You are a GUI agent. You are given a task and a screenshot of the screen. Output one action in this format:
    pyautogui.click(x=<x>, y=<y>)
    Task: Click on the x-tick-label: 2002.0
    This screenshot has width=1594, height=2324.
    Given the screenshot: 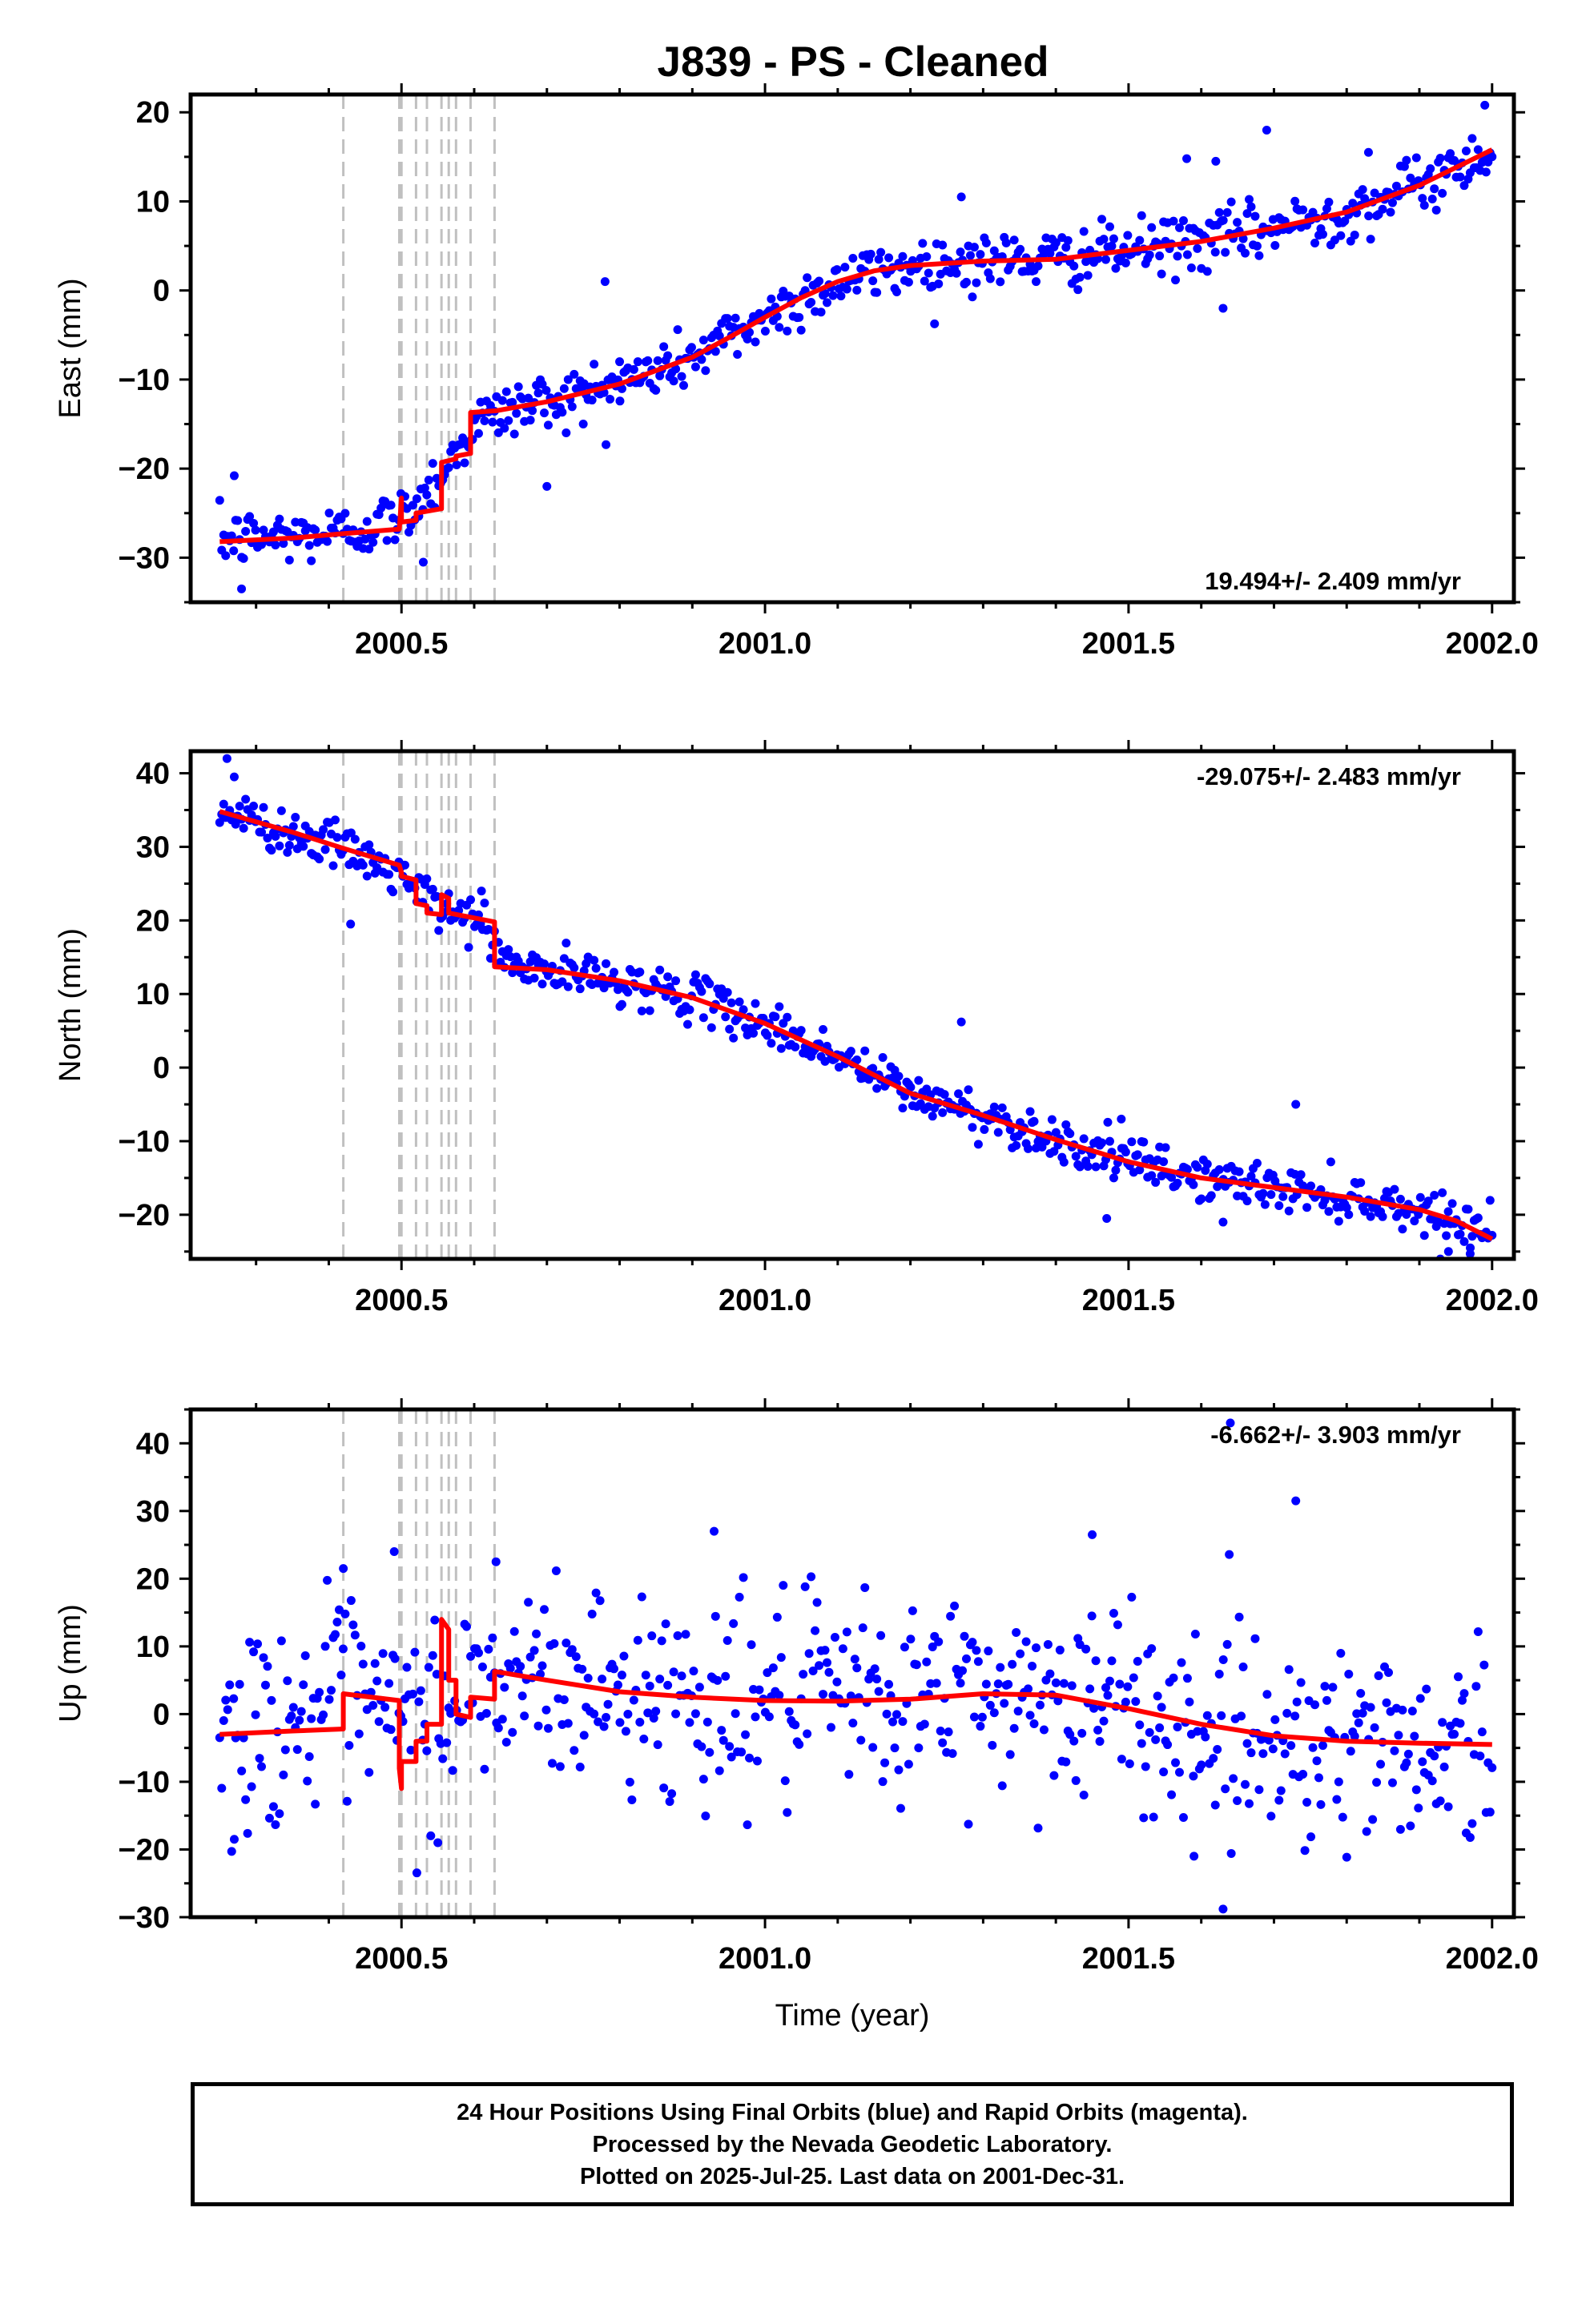 What is the action you would take?
    pyautogui.click(x=1492, y=1300)
    